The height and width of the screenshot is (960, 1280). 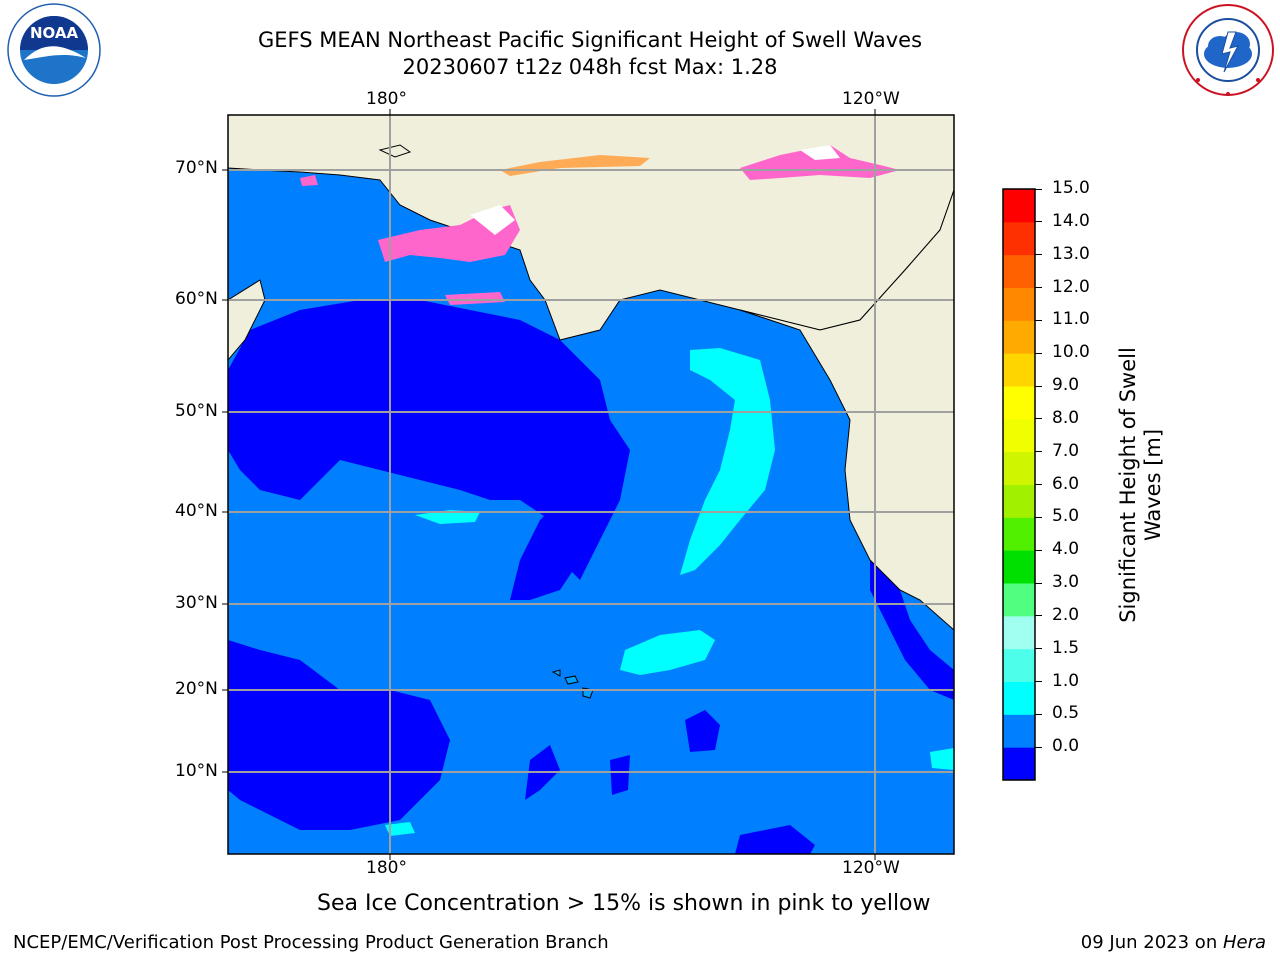 What do you see at coordinates (727, 461) in the screenshot?
I see `swell-band-east` at bounding box center [727, 461].